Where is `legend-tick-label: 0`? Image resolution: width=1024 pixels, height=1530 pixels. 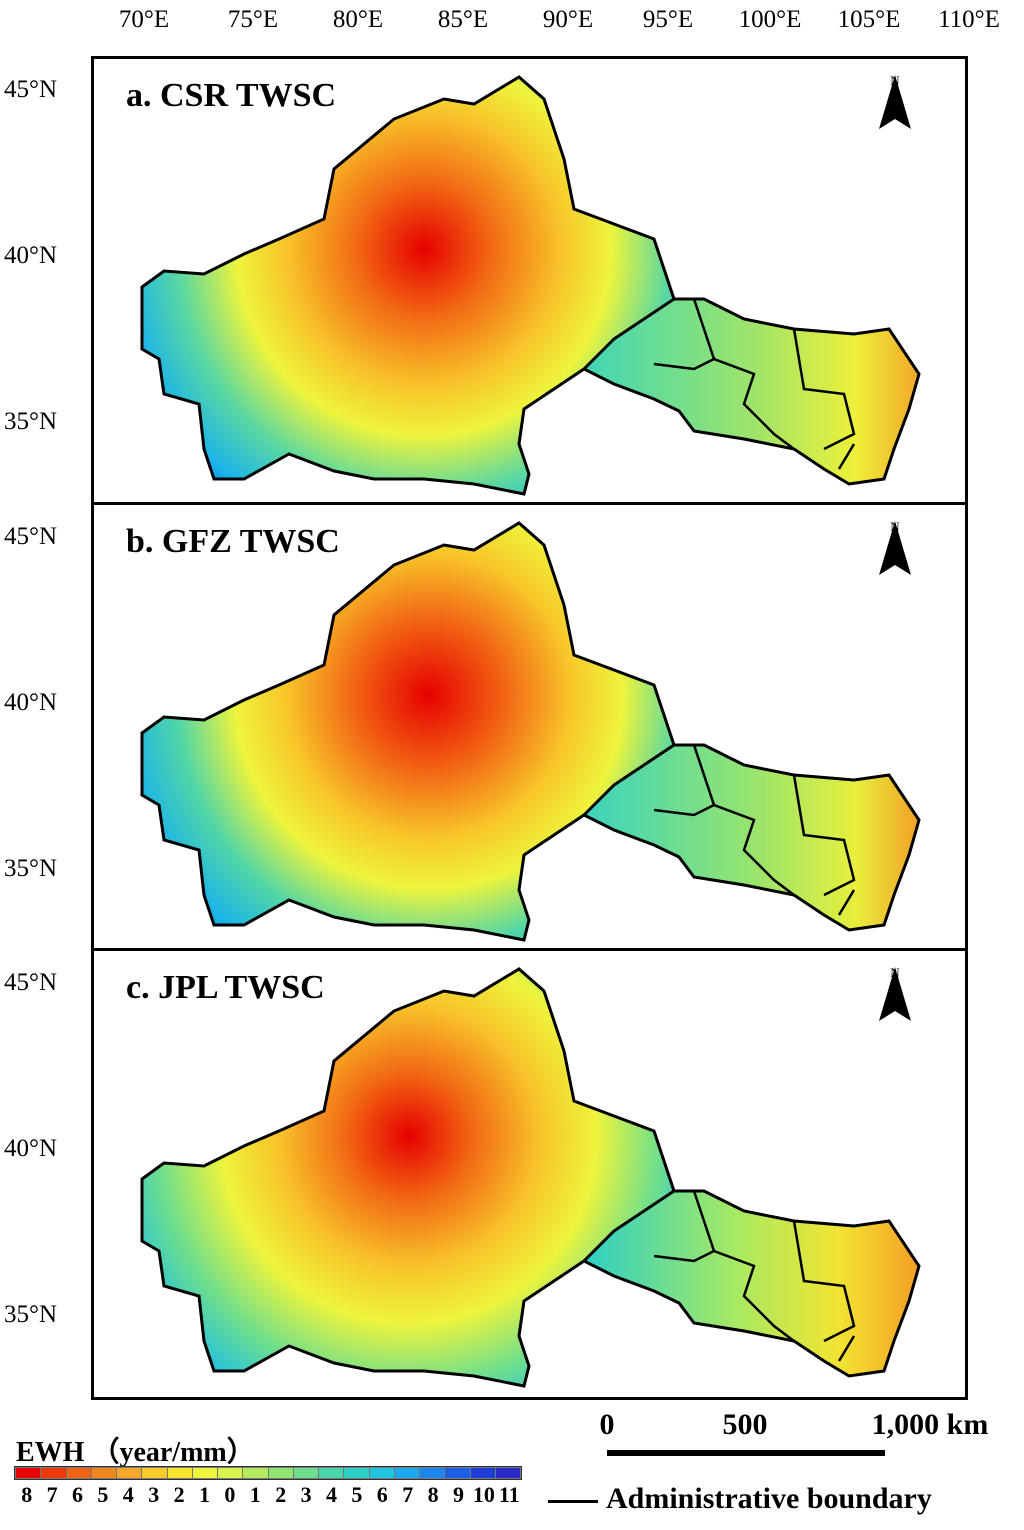 legend-tick-label: 0 is located at coordinates (230, 1494).